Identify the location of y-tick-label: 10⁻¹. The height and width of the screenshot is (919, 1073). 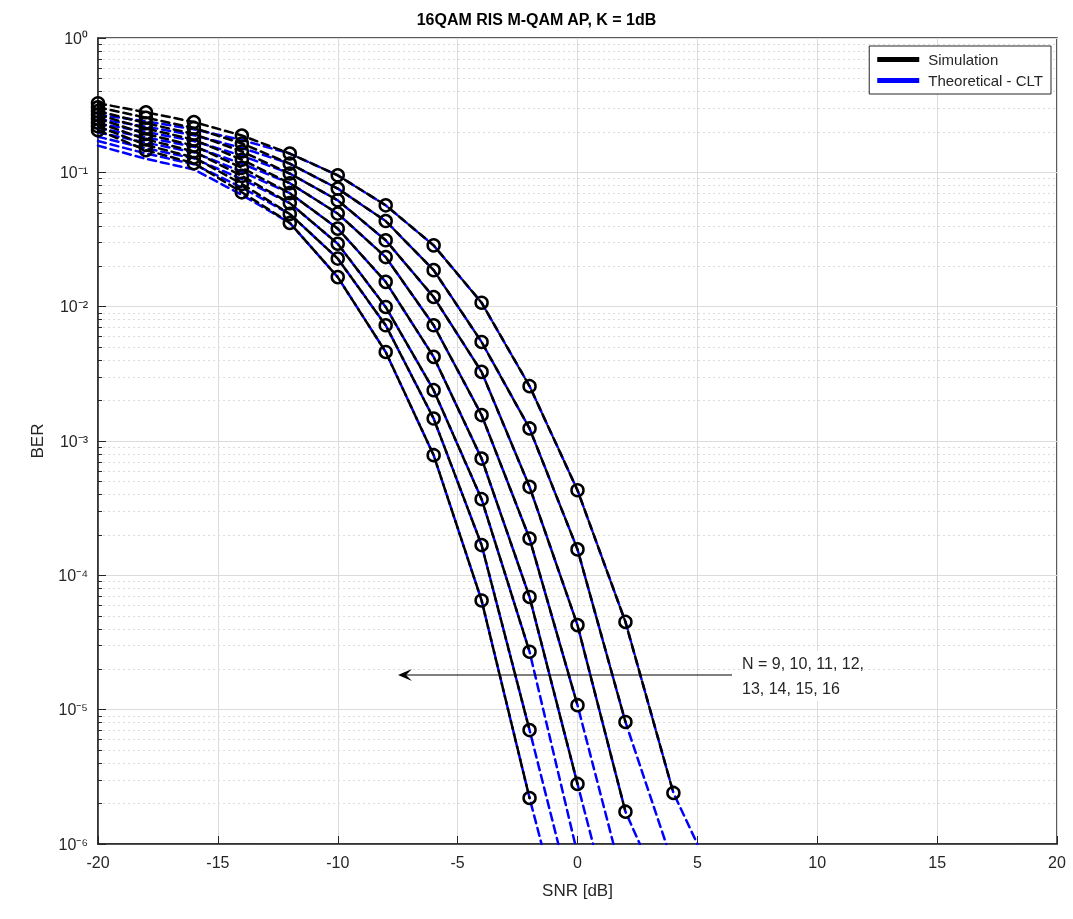
(73, 172).